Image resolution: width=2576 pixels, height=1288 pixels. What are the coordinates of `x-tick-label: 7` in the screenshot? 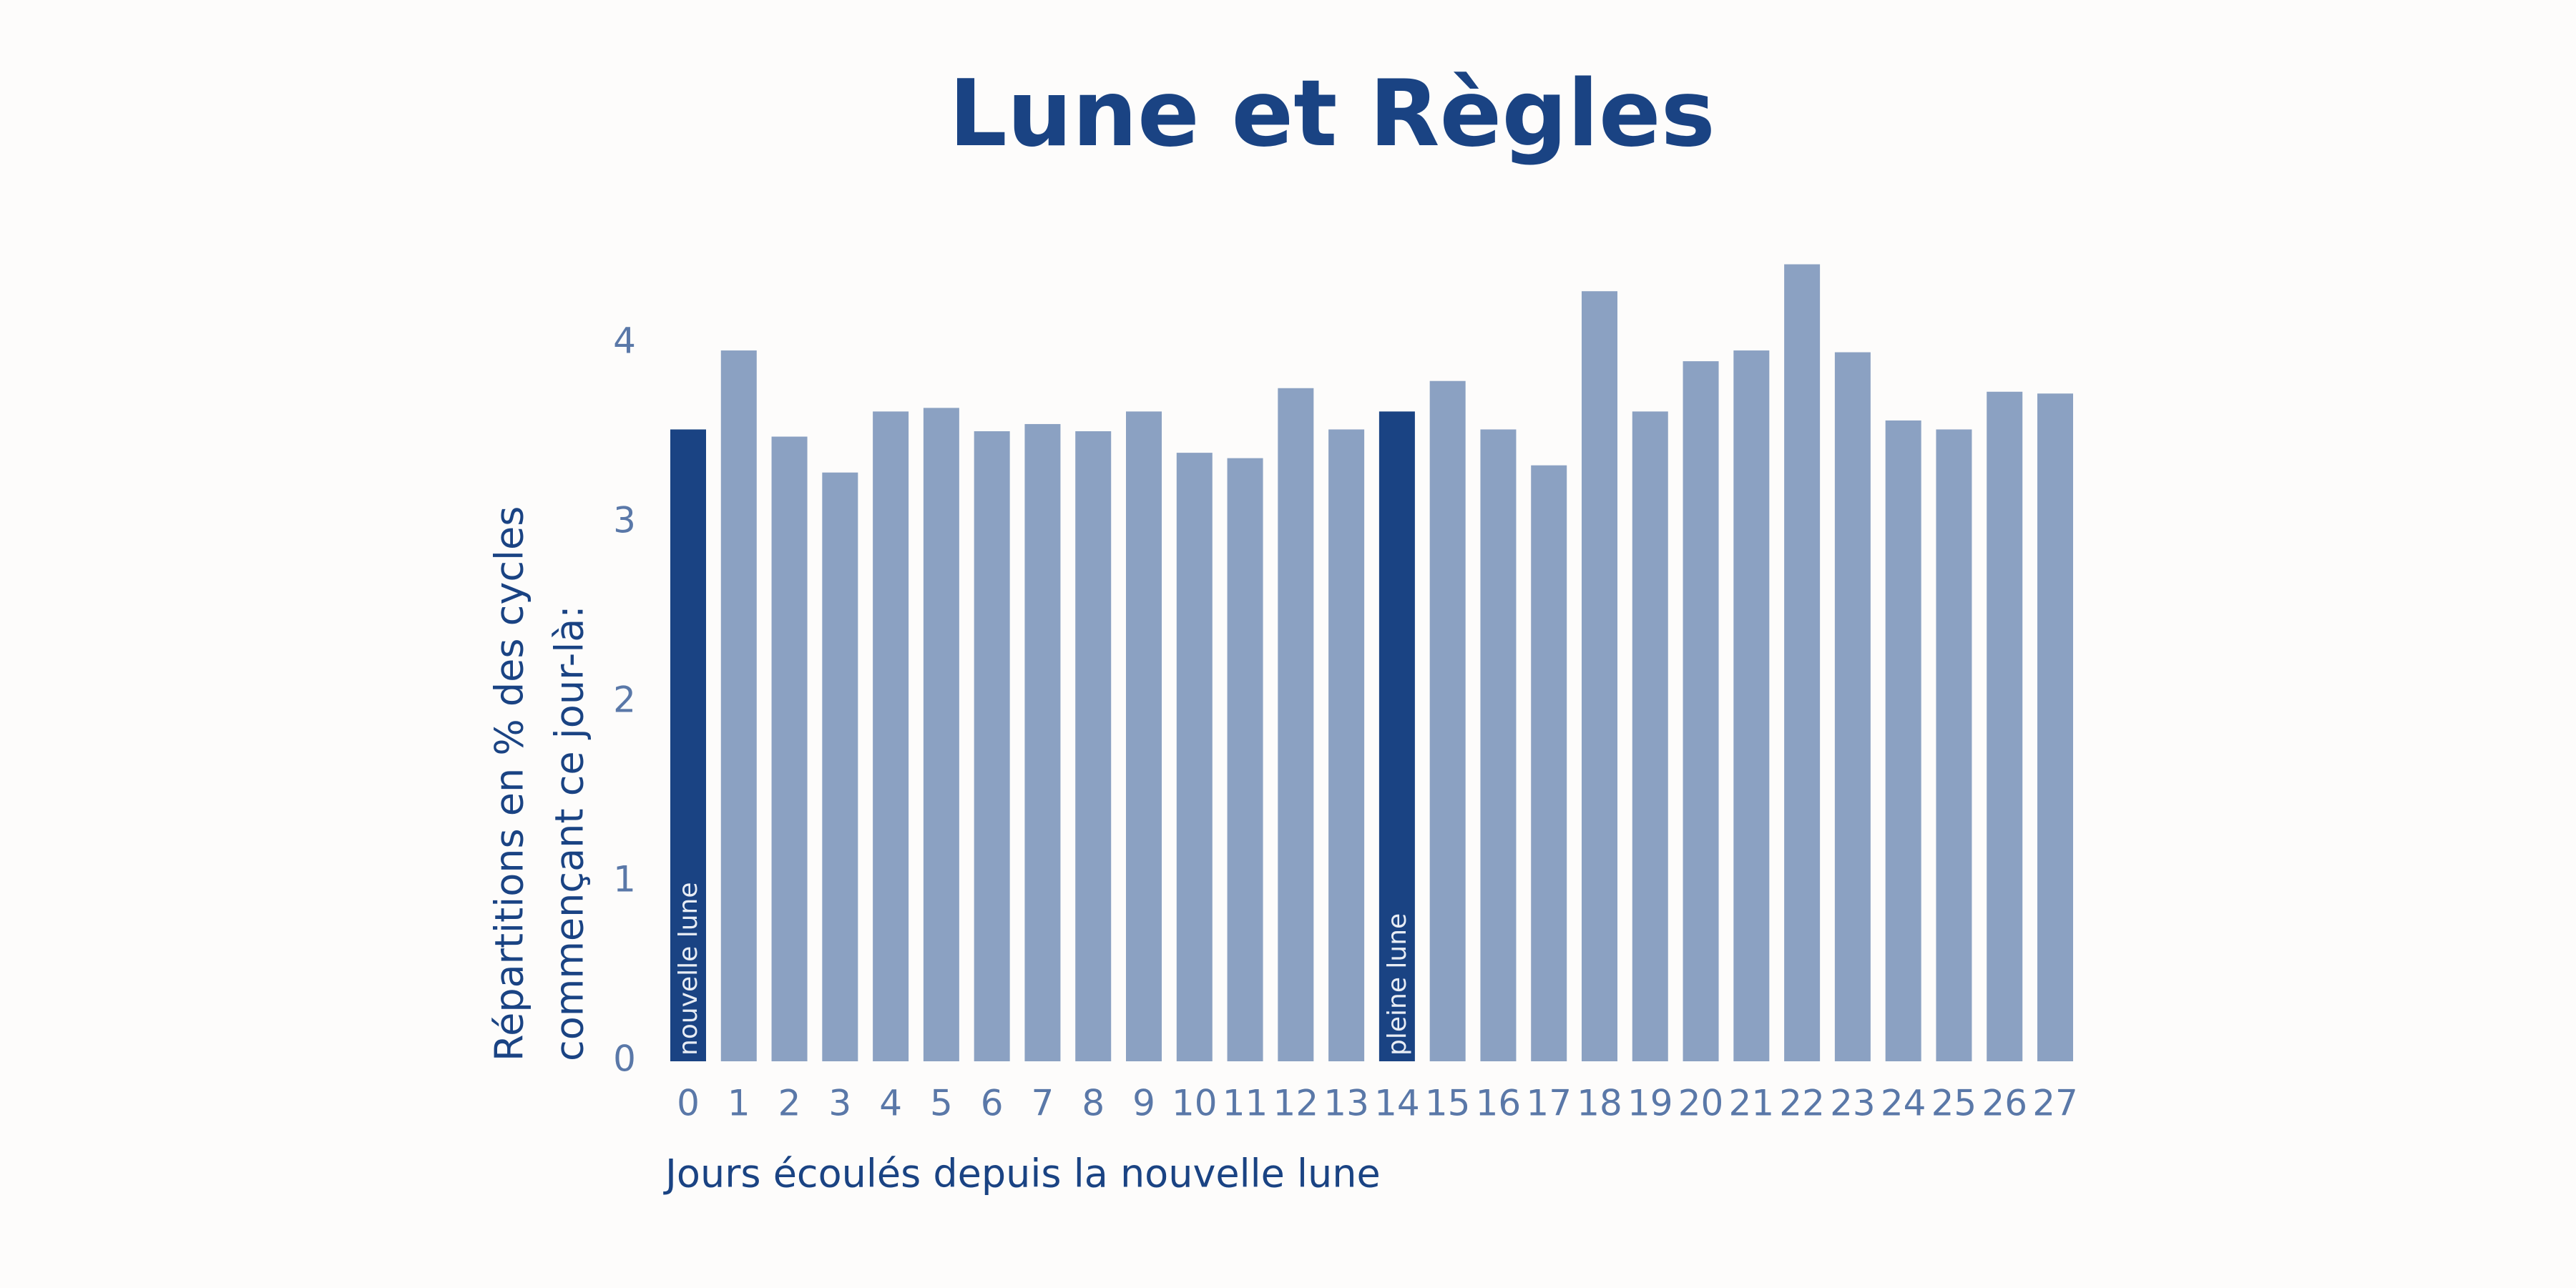 It's located at (1043, 1103).